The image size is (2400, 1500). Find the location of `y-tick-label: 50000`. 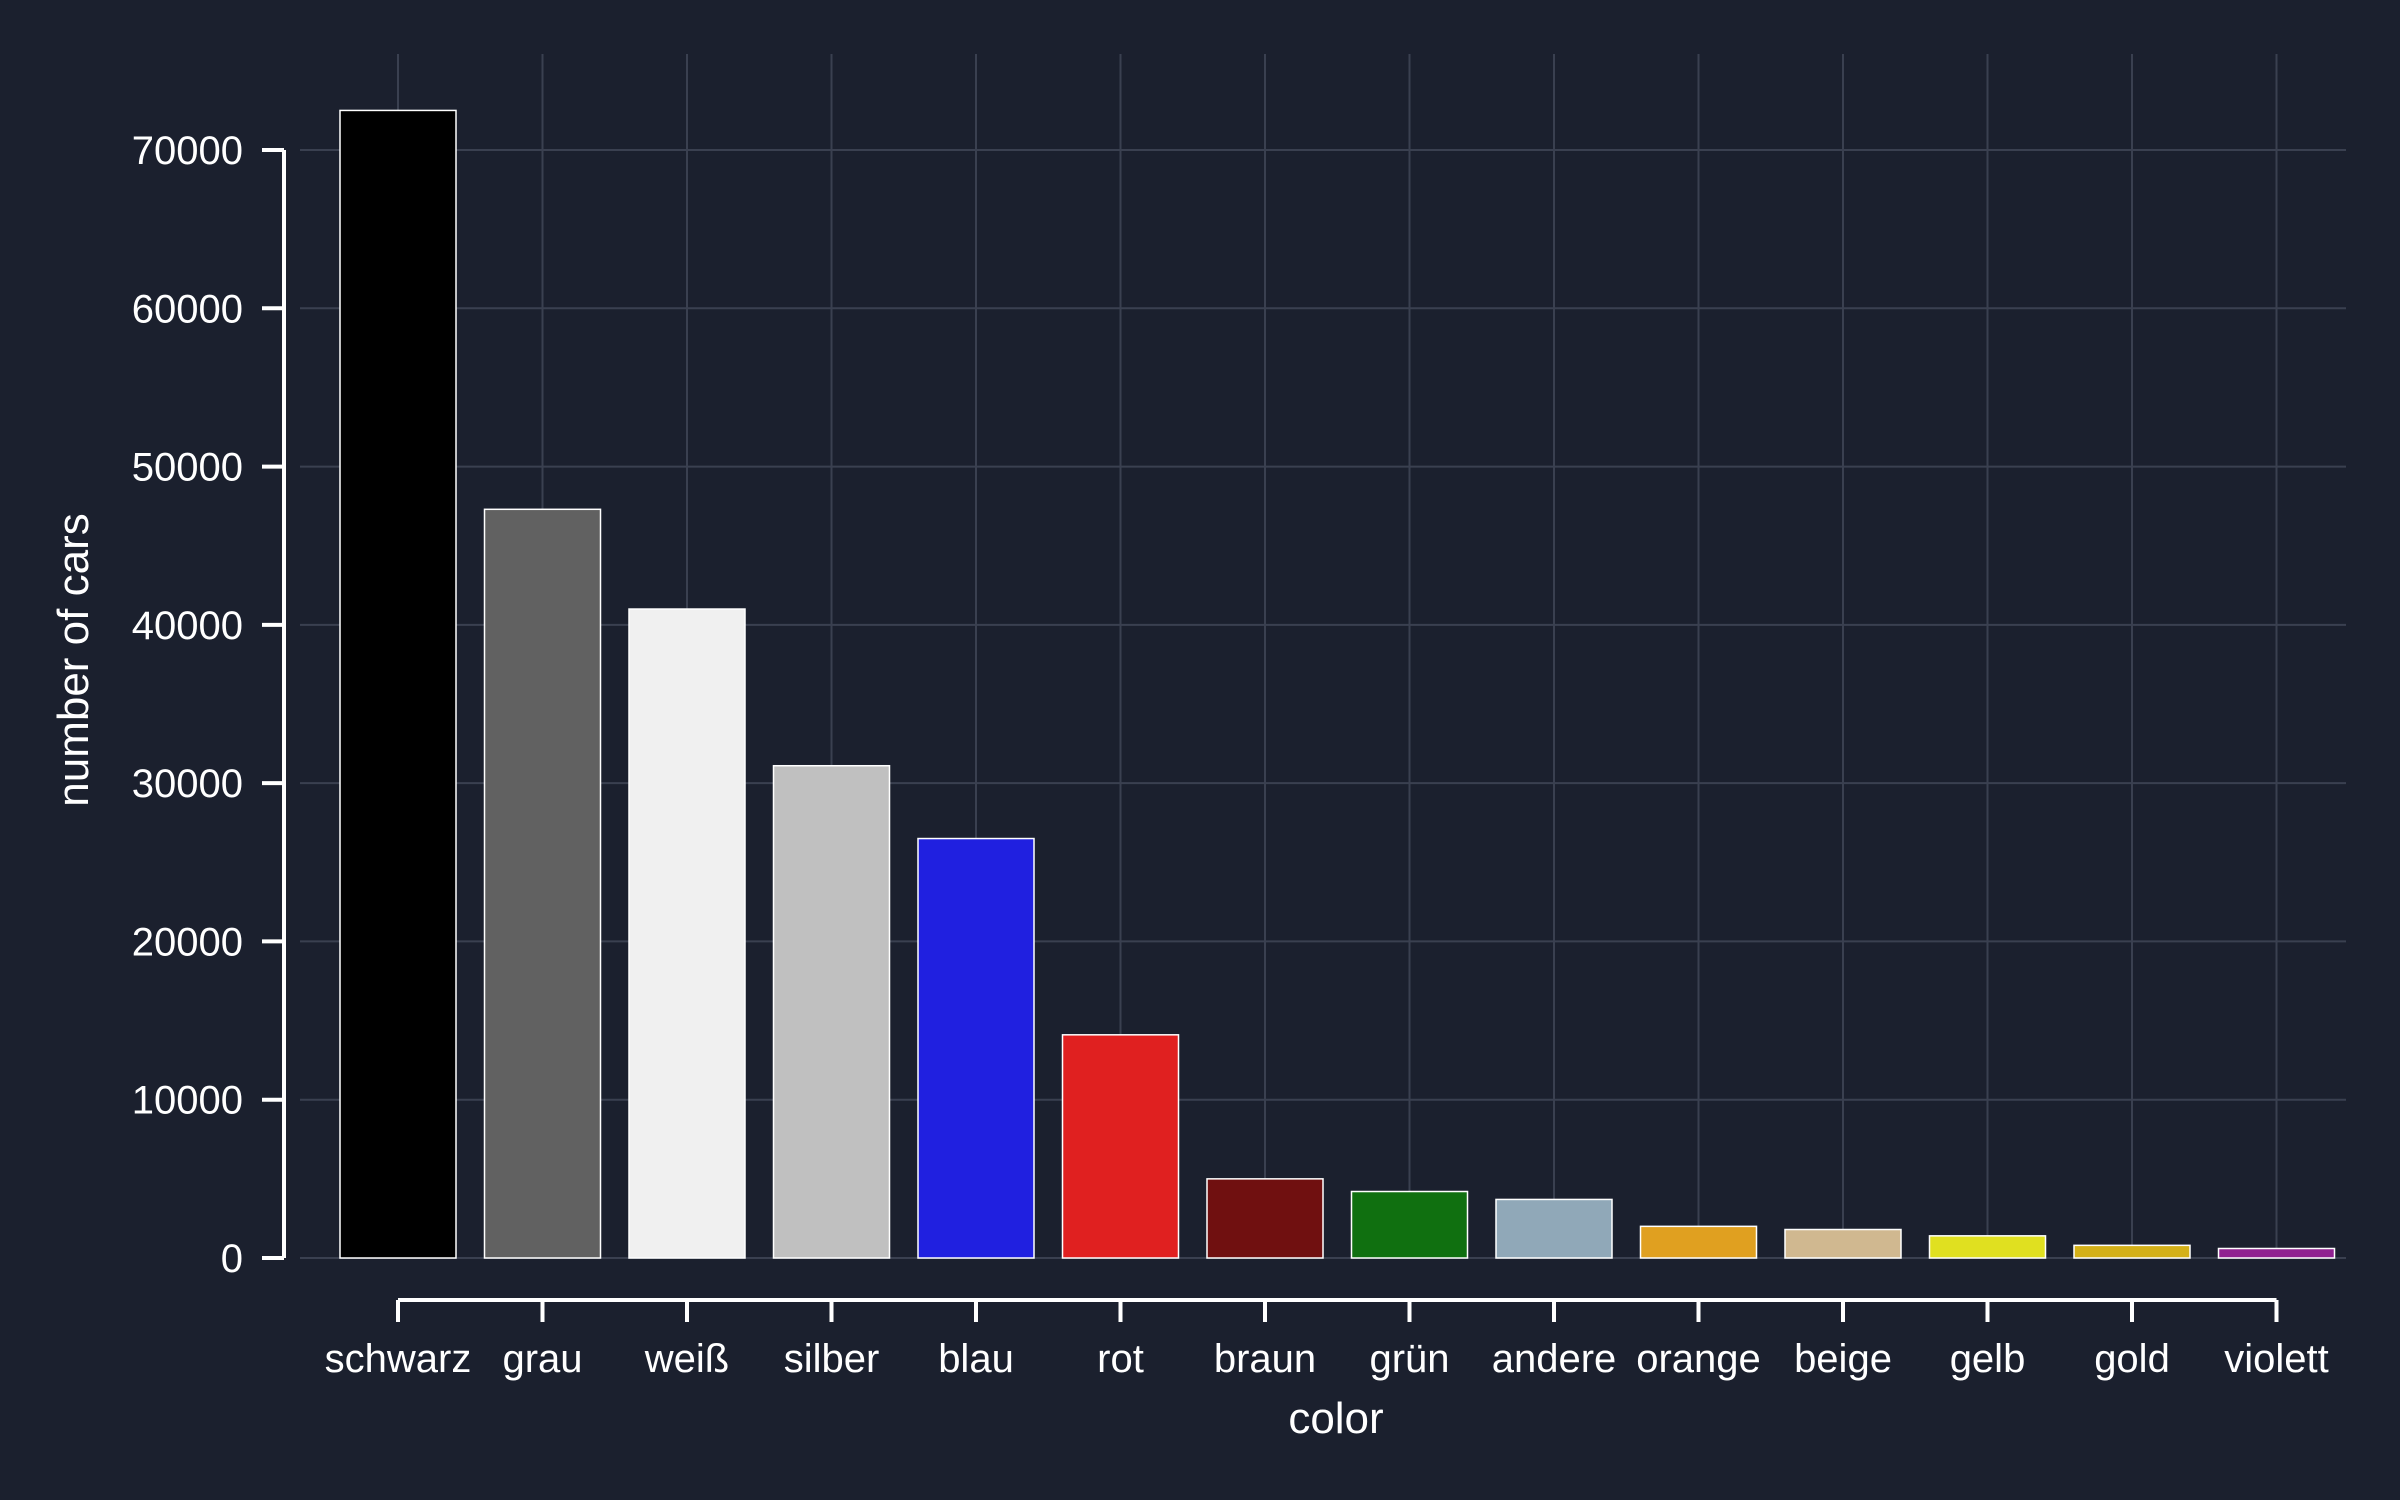

y-tick-label: 50000 is located at coordinates (187, 468).